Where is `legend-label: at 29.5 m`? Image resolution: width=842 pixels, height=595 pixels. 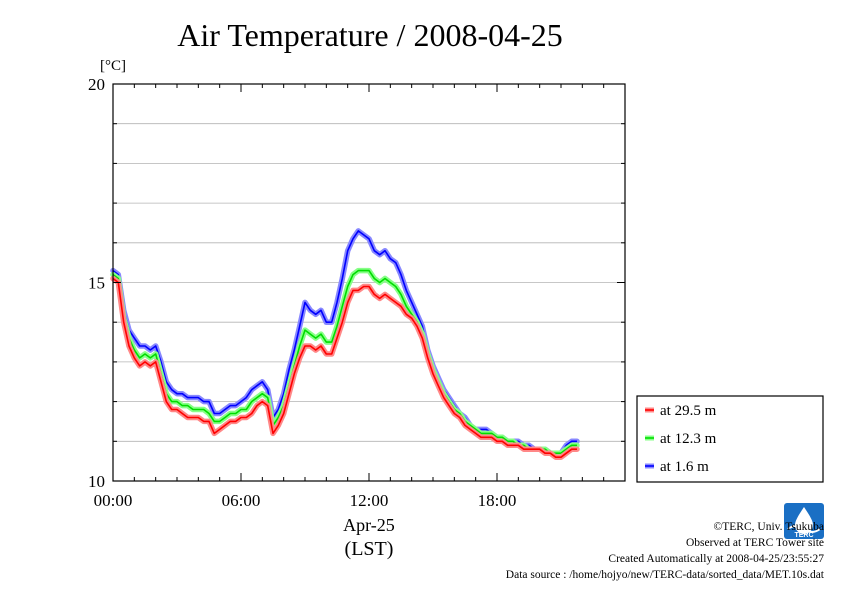 legend-label: at 29.5 m is located at coordinates (688, 411).